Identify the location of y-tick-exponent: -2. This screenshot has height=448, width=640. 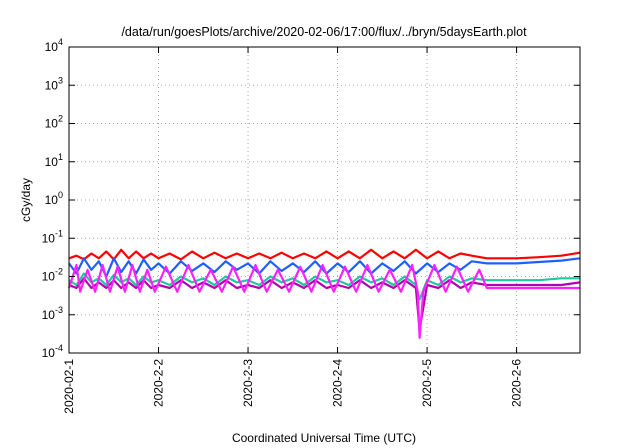
(59, 272).